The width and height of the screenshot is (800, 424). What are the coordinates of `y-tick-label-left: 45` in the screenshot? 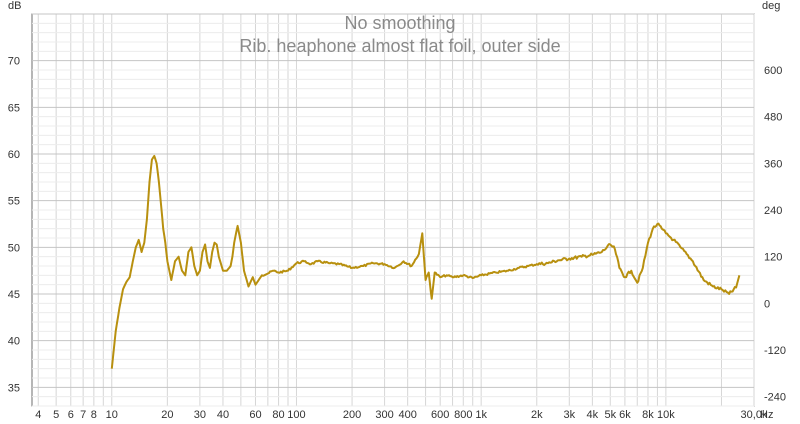 It's located at (14, 295).